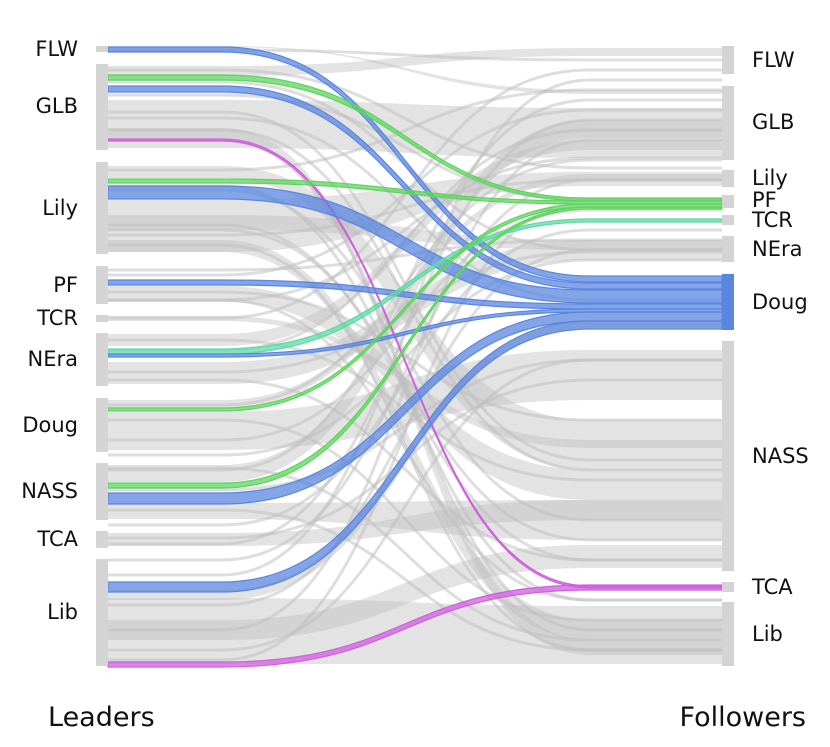  I want to click on leader-label-nass: NASS, so click(49, 491).